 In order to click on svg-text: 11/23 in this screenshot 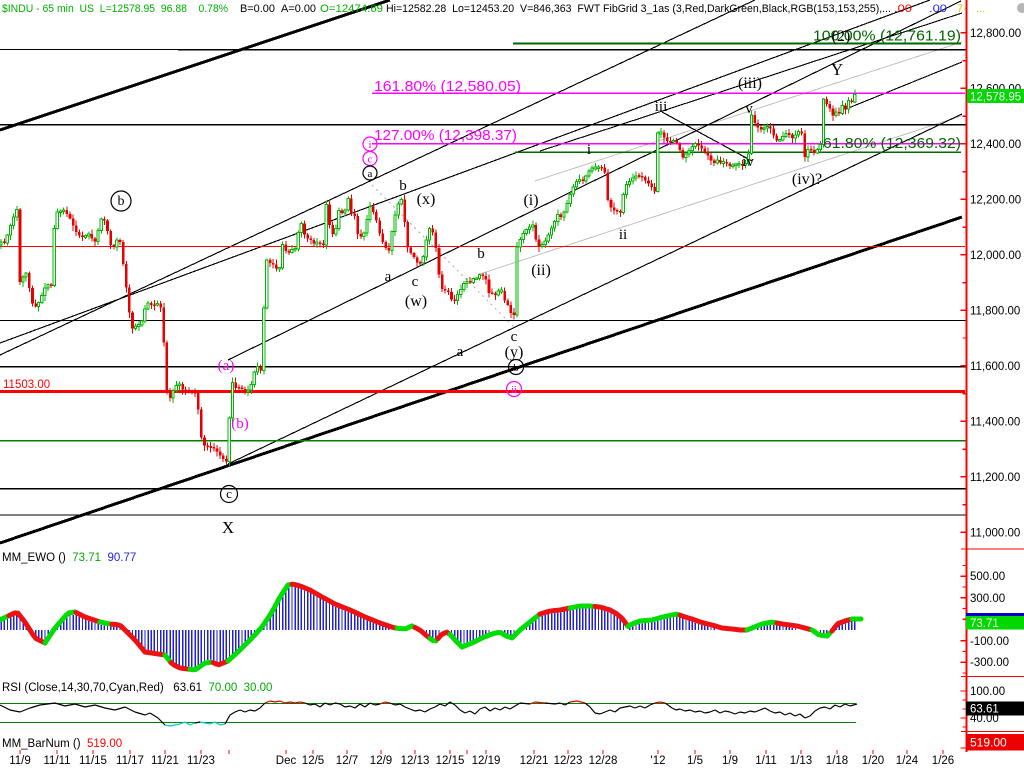, I will do `click(201, 761)`.